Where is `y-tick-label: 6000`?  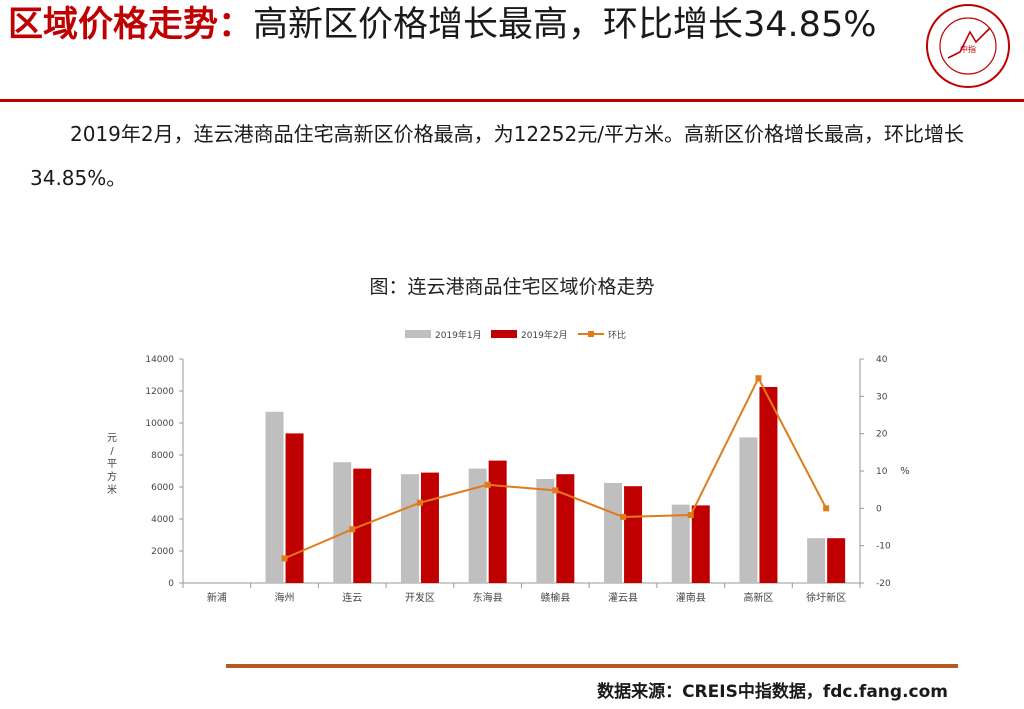 y-tick-label: 6000 is located at coordinates (162, 488).